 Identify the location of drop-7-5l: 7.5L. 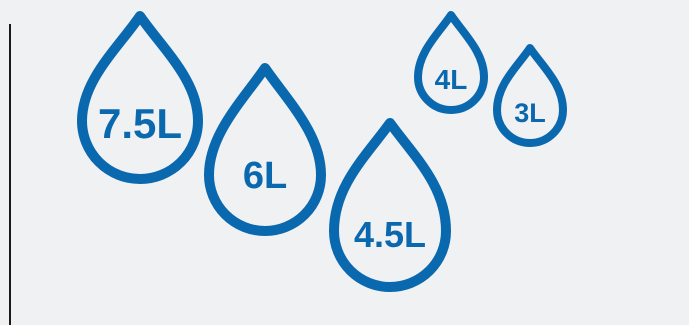
(140, 97).